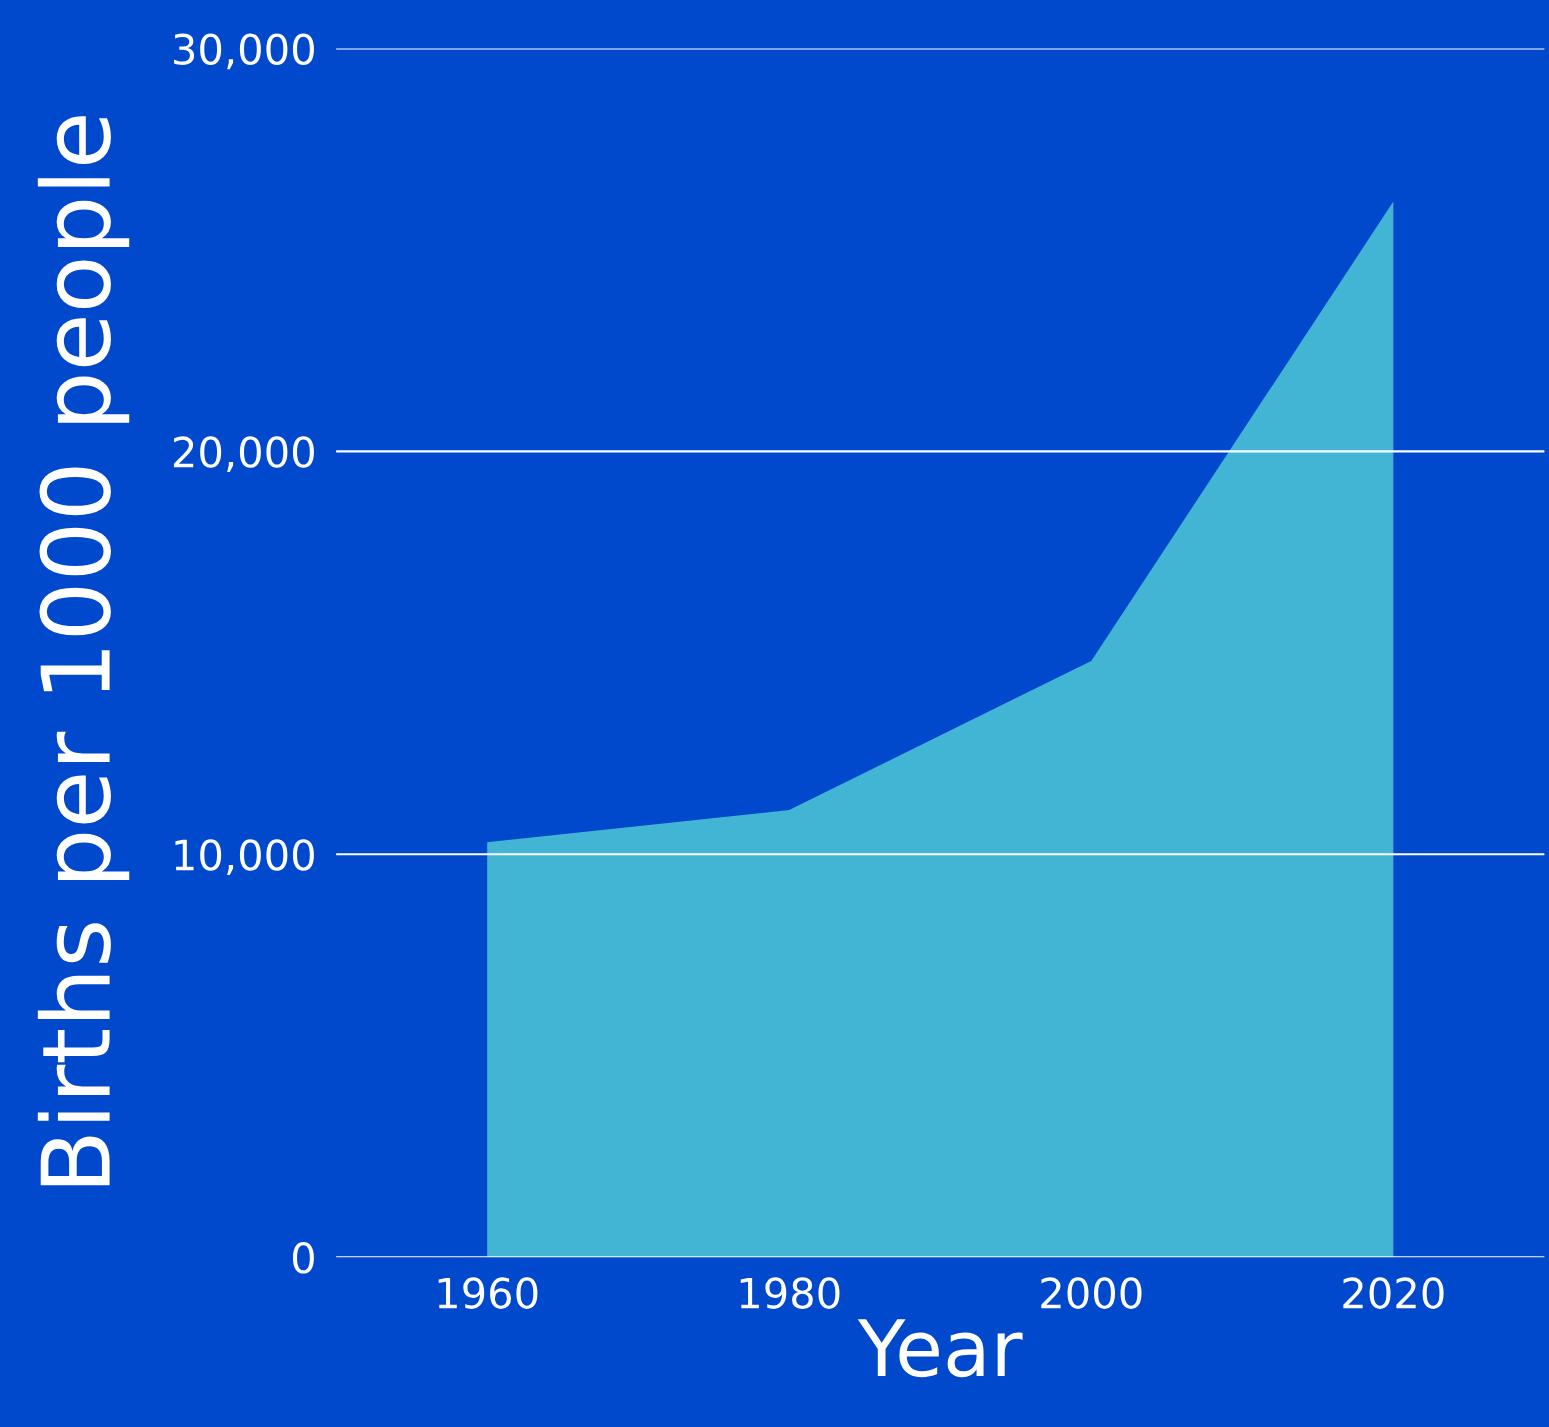 The image size is (1549, 1427). Describe the element at coordinates (244, 51) in the screenshot. I see `y-tick-label: 30,000` at that location.